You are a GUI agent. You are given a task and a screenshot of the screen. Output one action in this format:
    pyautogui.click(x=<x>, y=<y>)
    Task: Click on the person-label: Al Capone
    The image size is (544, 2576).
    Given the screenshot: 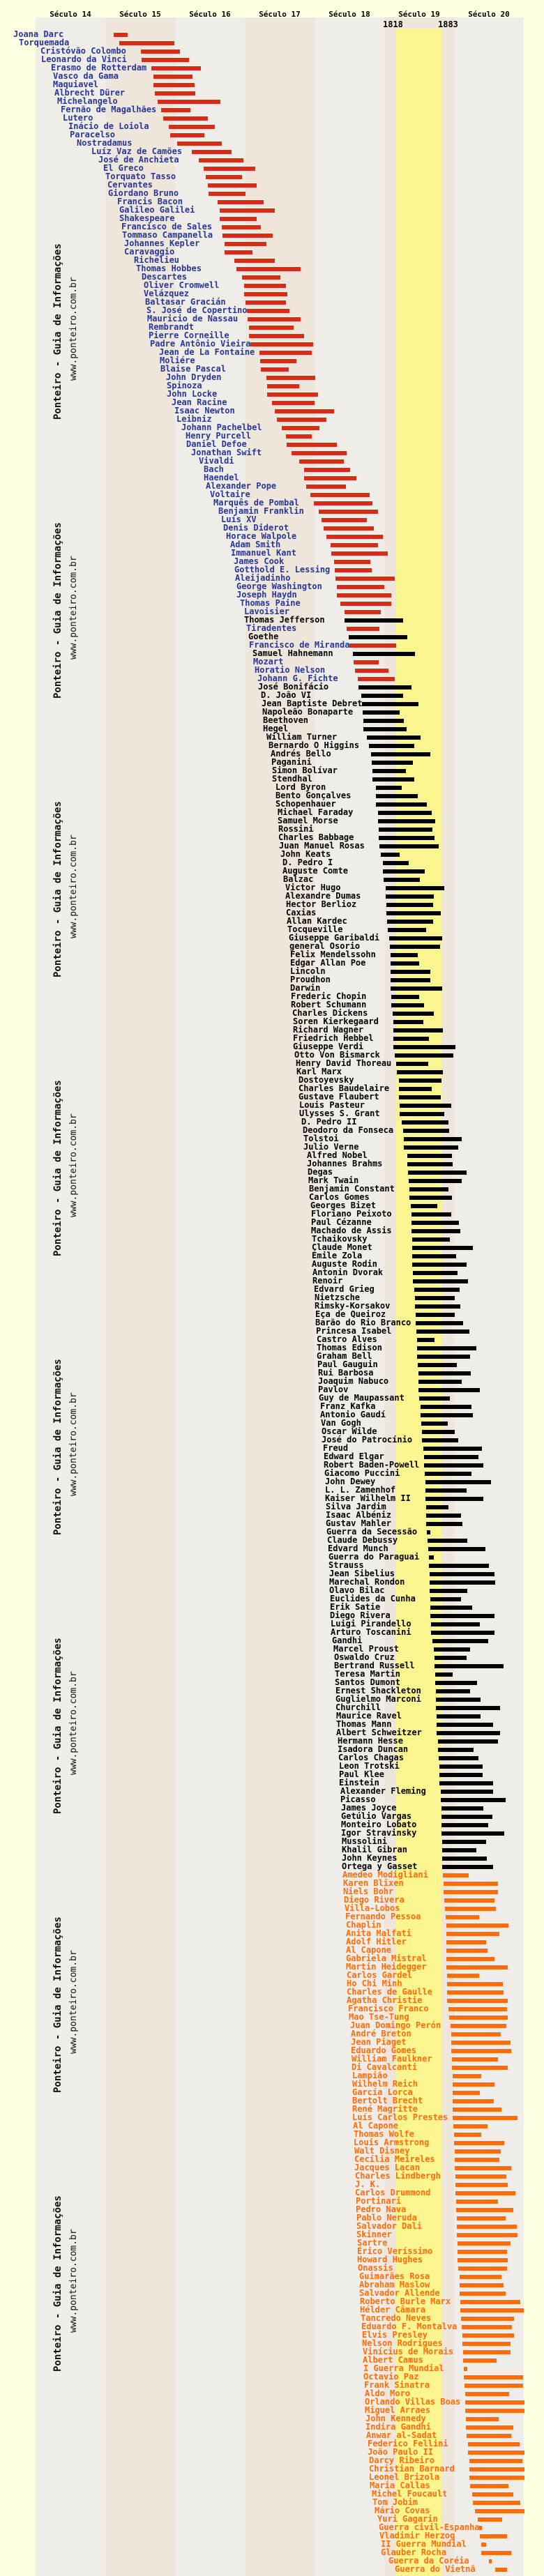 What is the action you would take?
    pyautogui.click(x=369, y=1950)
    